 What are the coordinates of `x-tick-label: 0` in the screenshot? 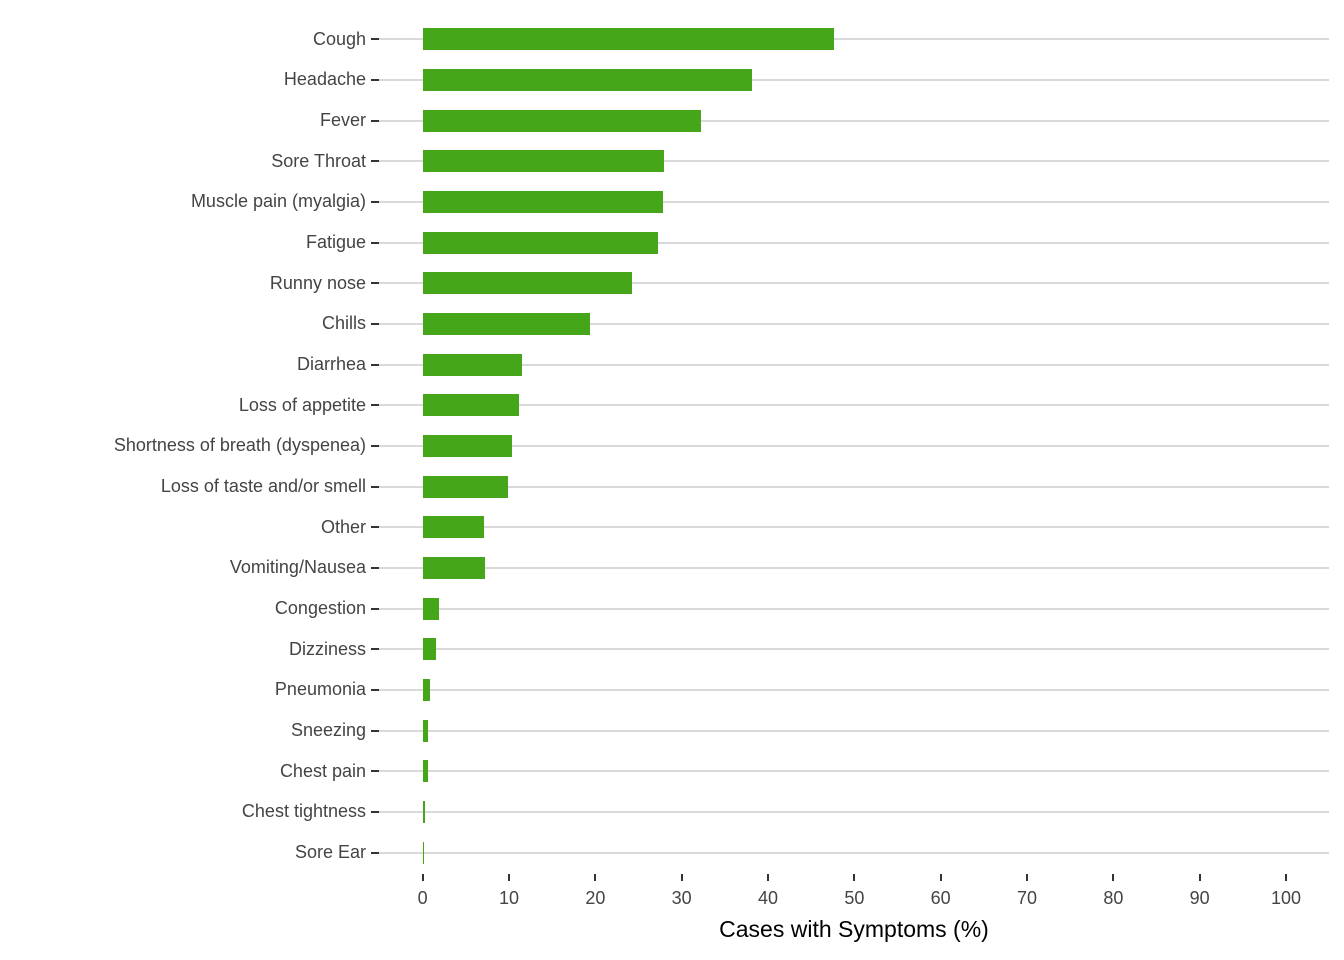 It's located at (422, 898).